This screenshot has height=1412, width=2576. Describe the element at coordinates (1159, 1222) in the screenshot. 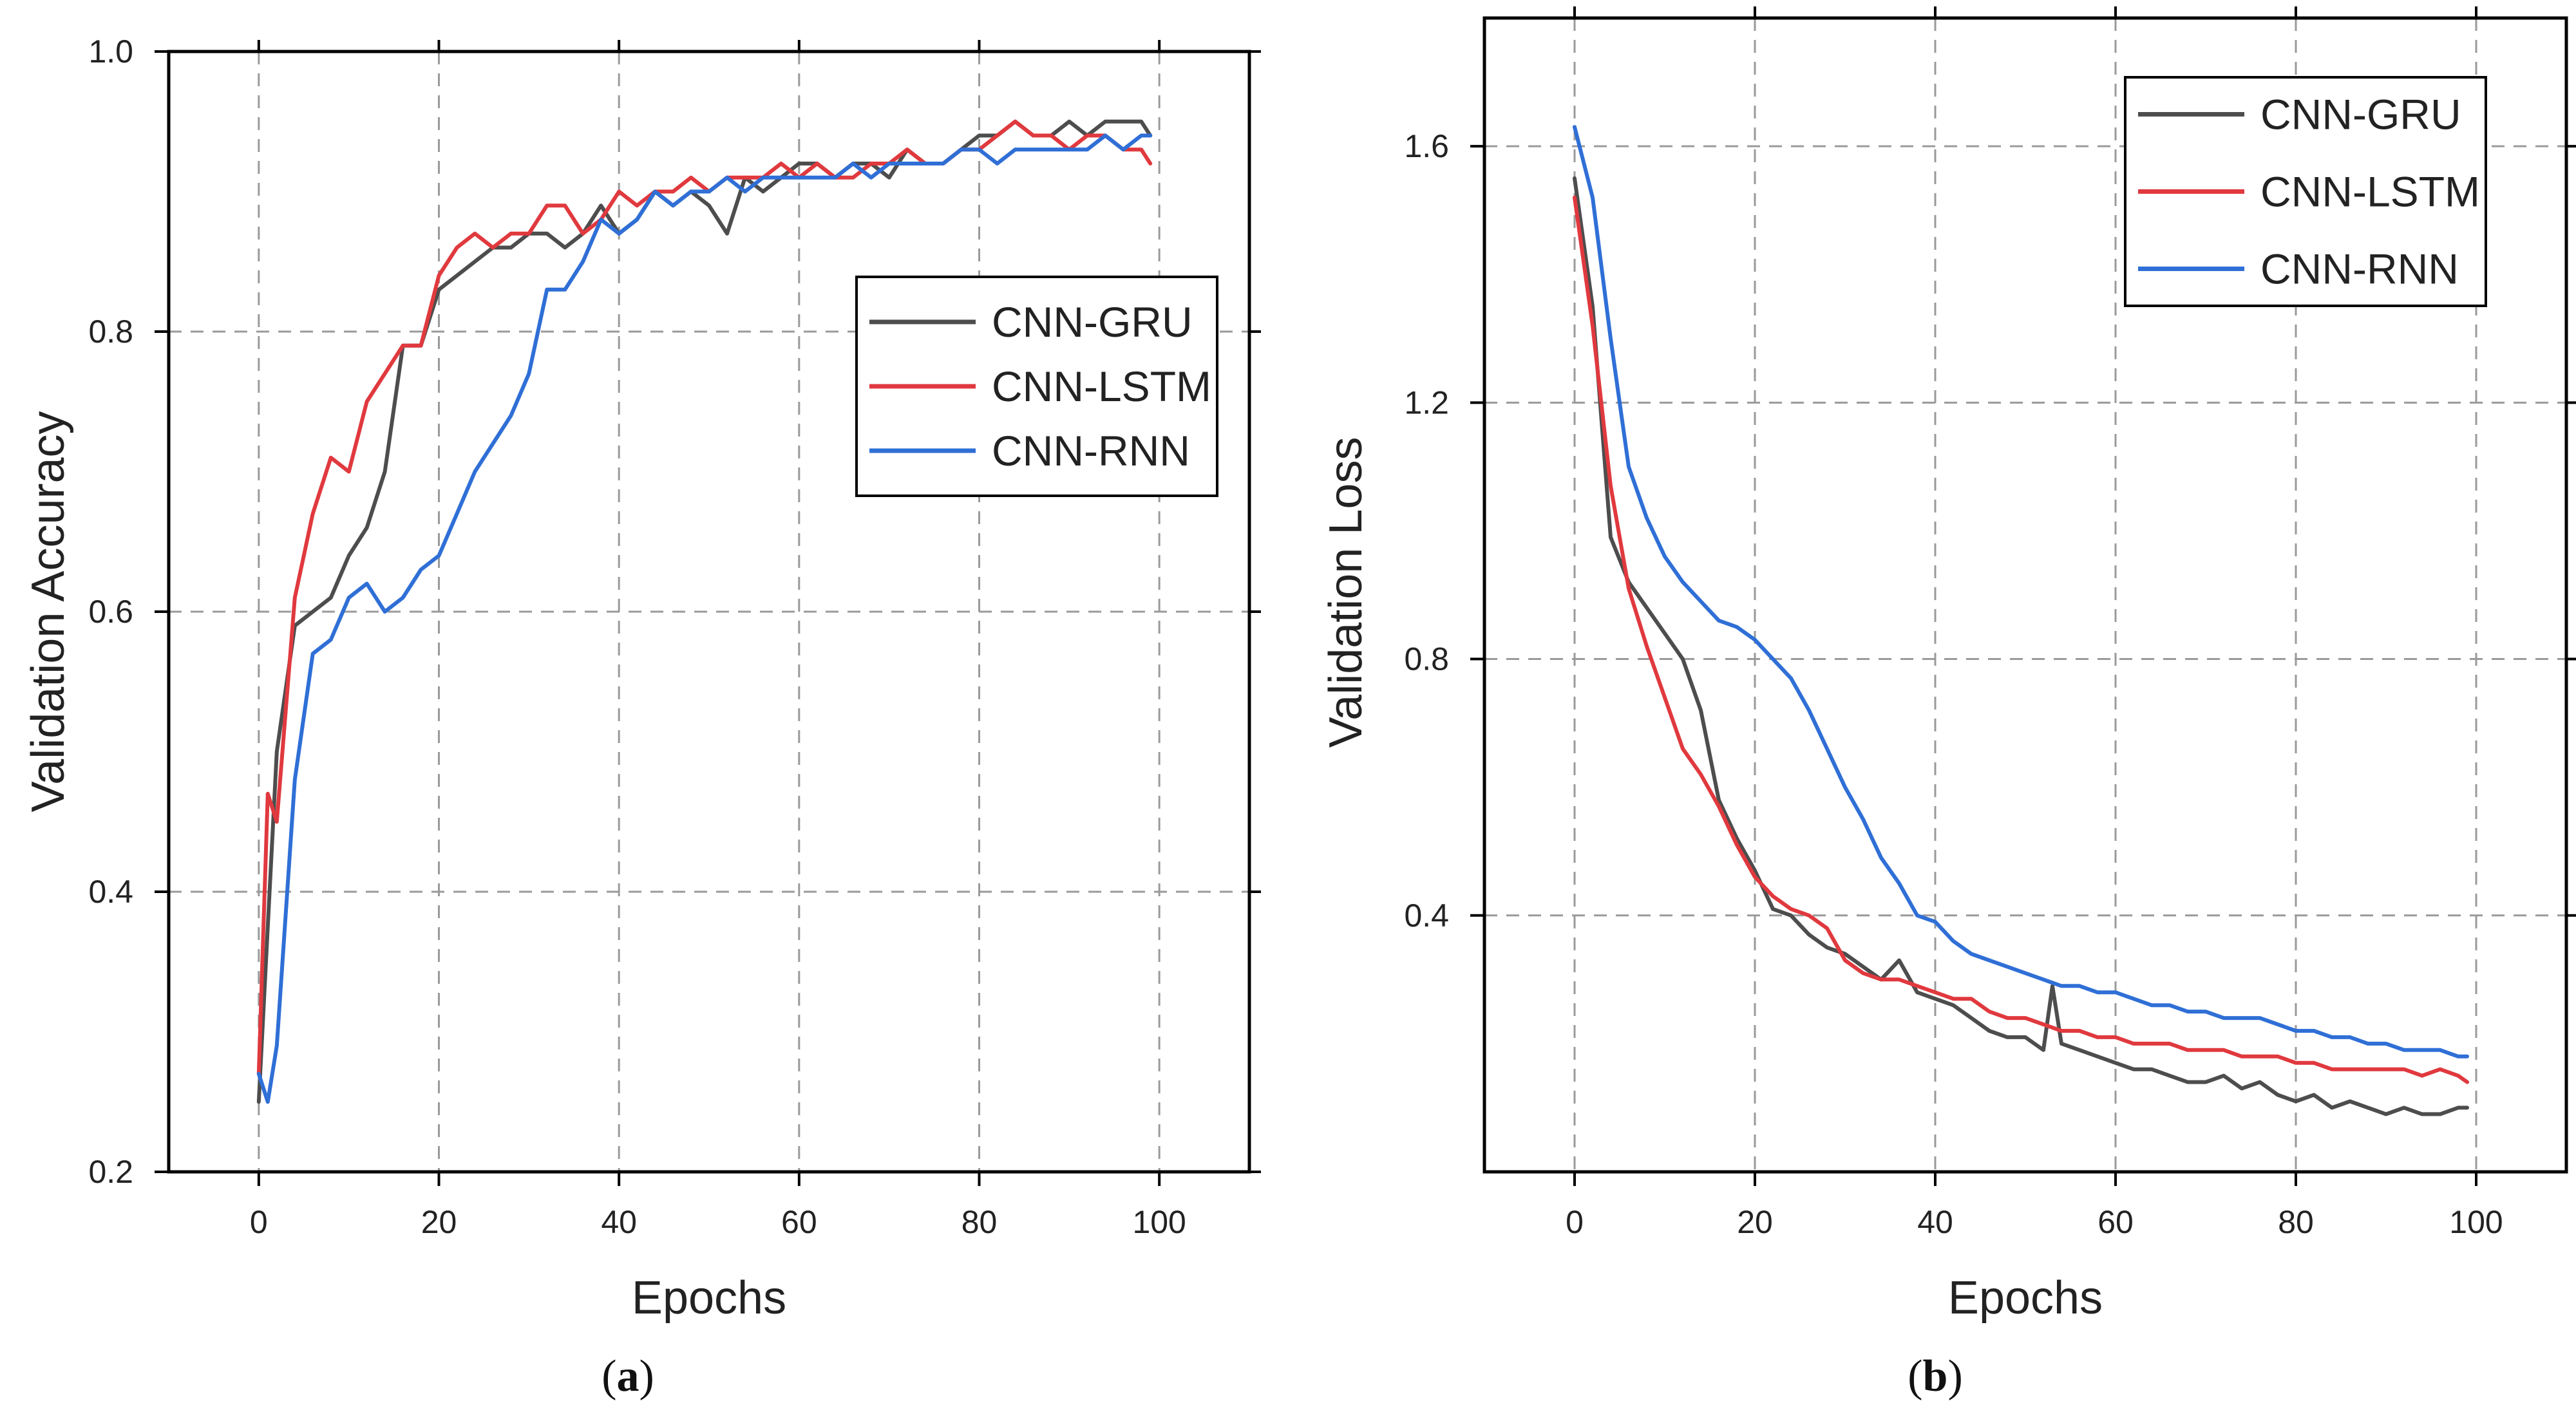

I see `panel-a-x-tick-label: 100` at that location.